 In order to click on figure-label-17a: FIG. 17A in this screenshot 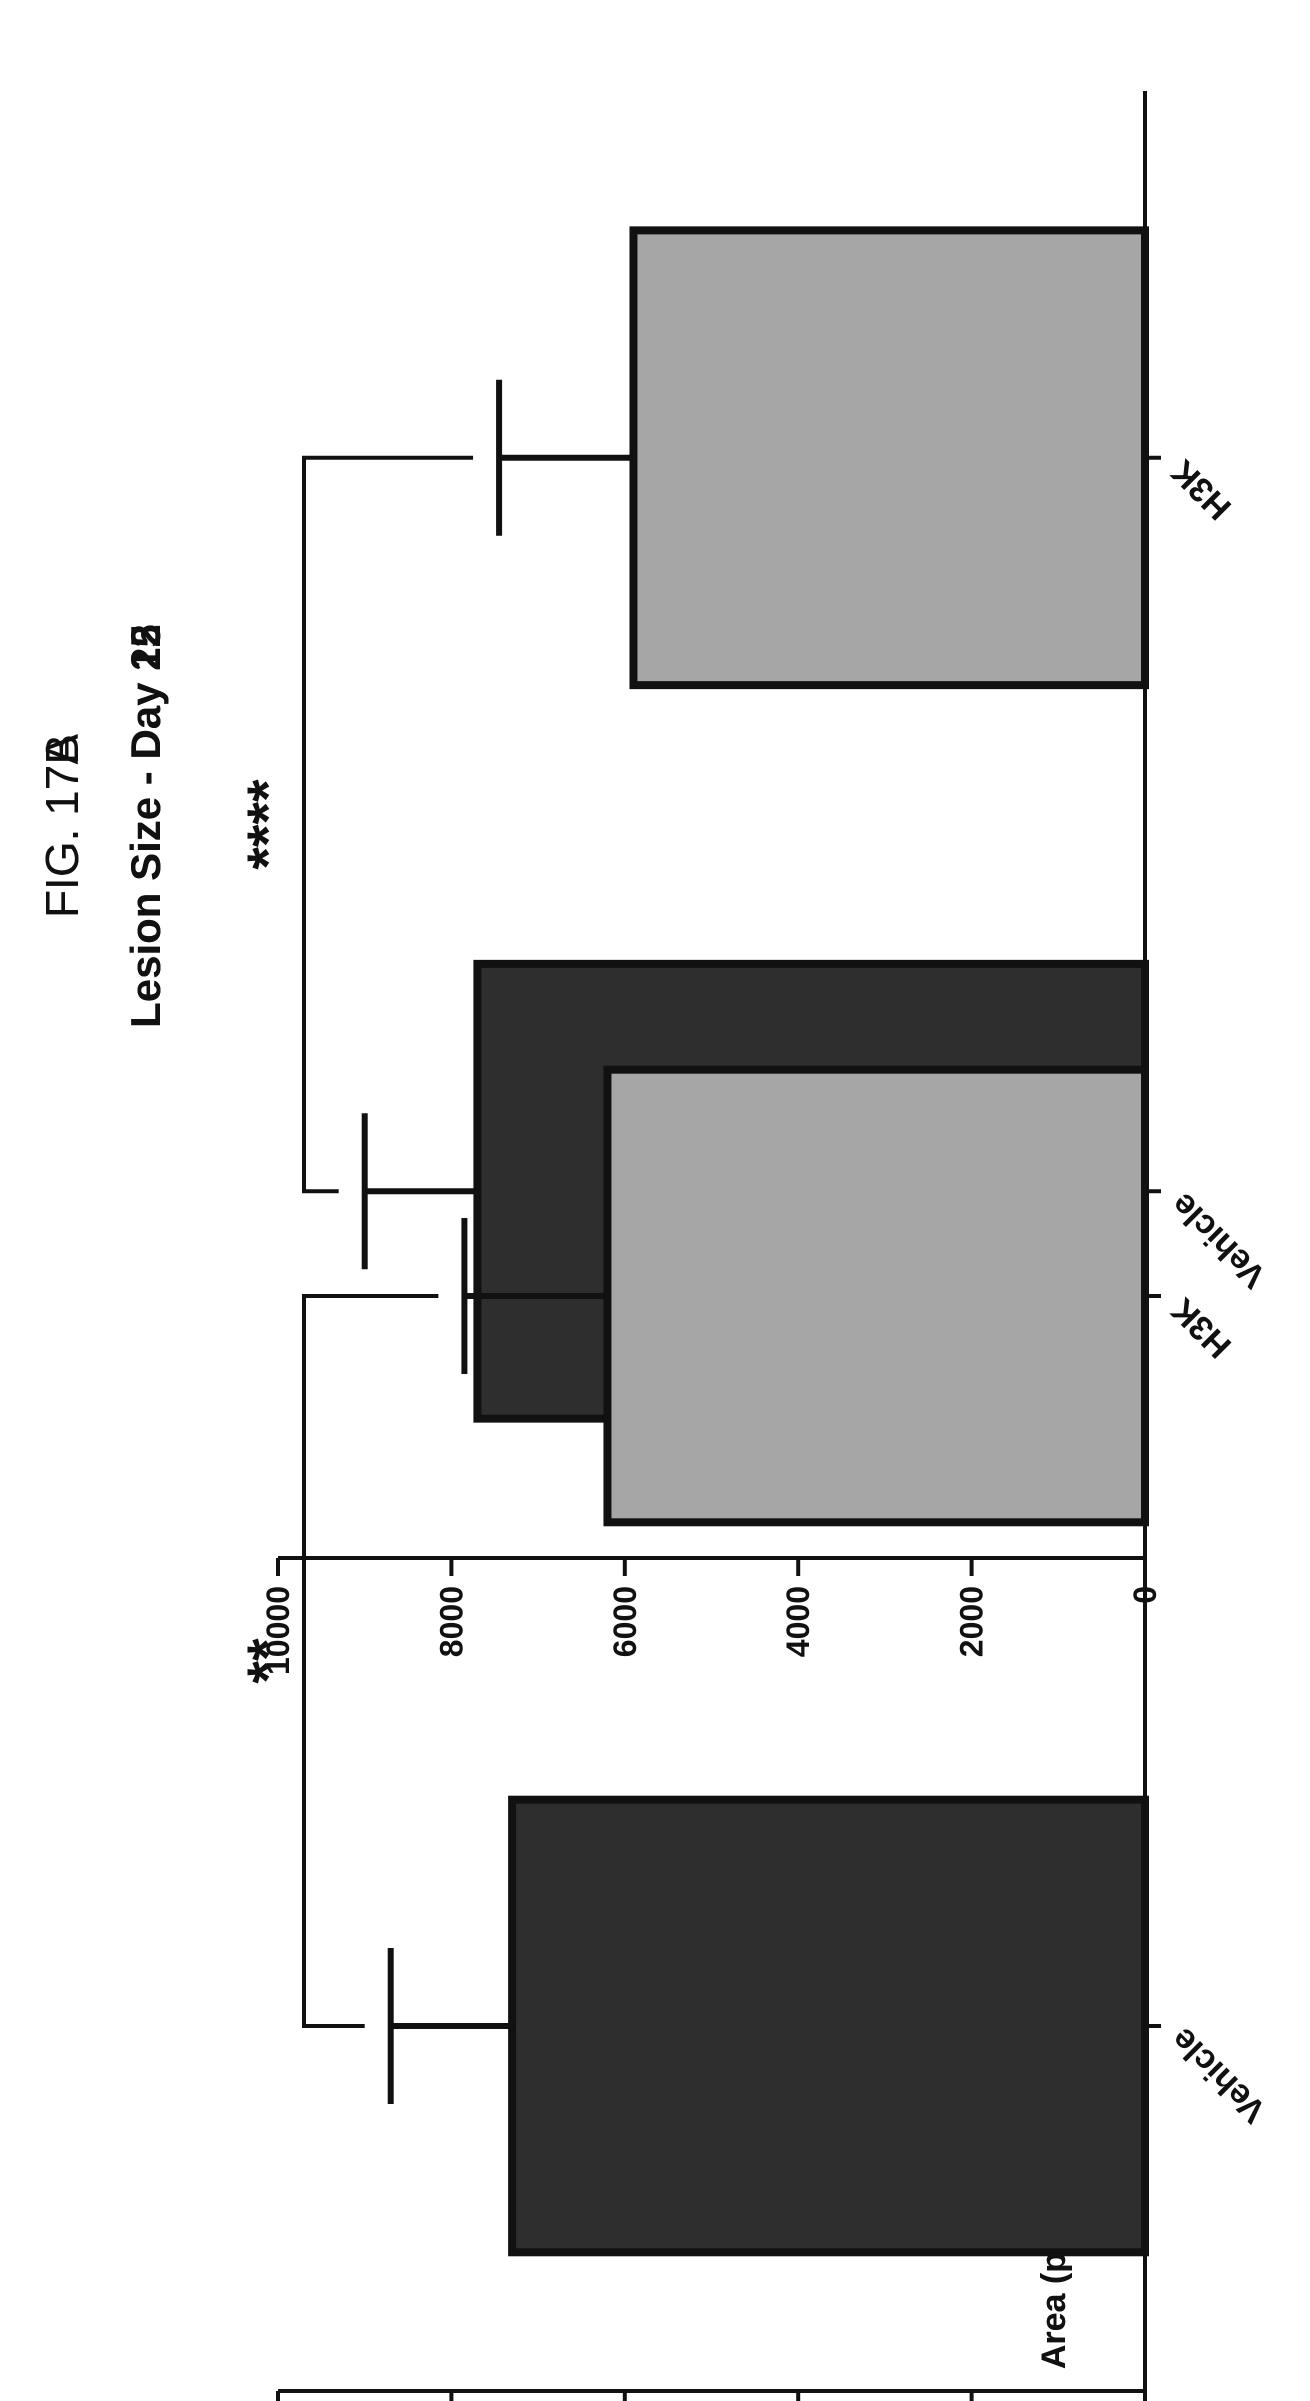, I will do `click(62, 826)`.